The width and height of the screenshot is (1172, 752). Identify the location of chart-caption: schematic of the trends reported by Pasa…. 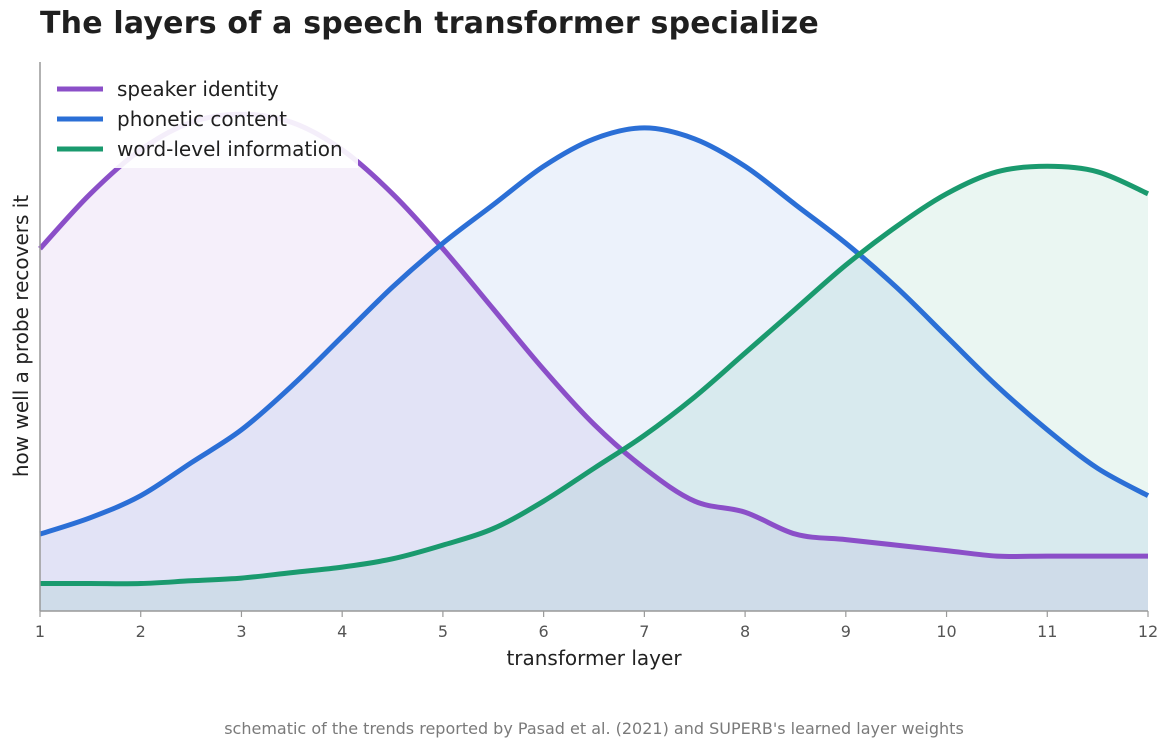
(594, 728).